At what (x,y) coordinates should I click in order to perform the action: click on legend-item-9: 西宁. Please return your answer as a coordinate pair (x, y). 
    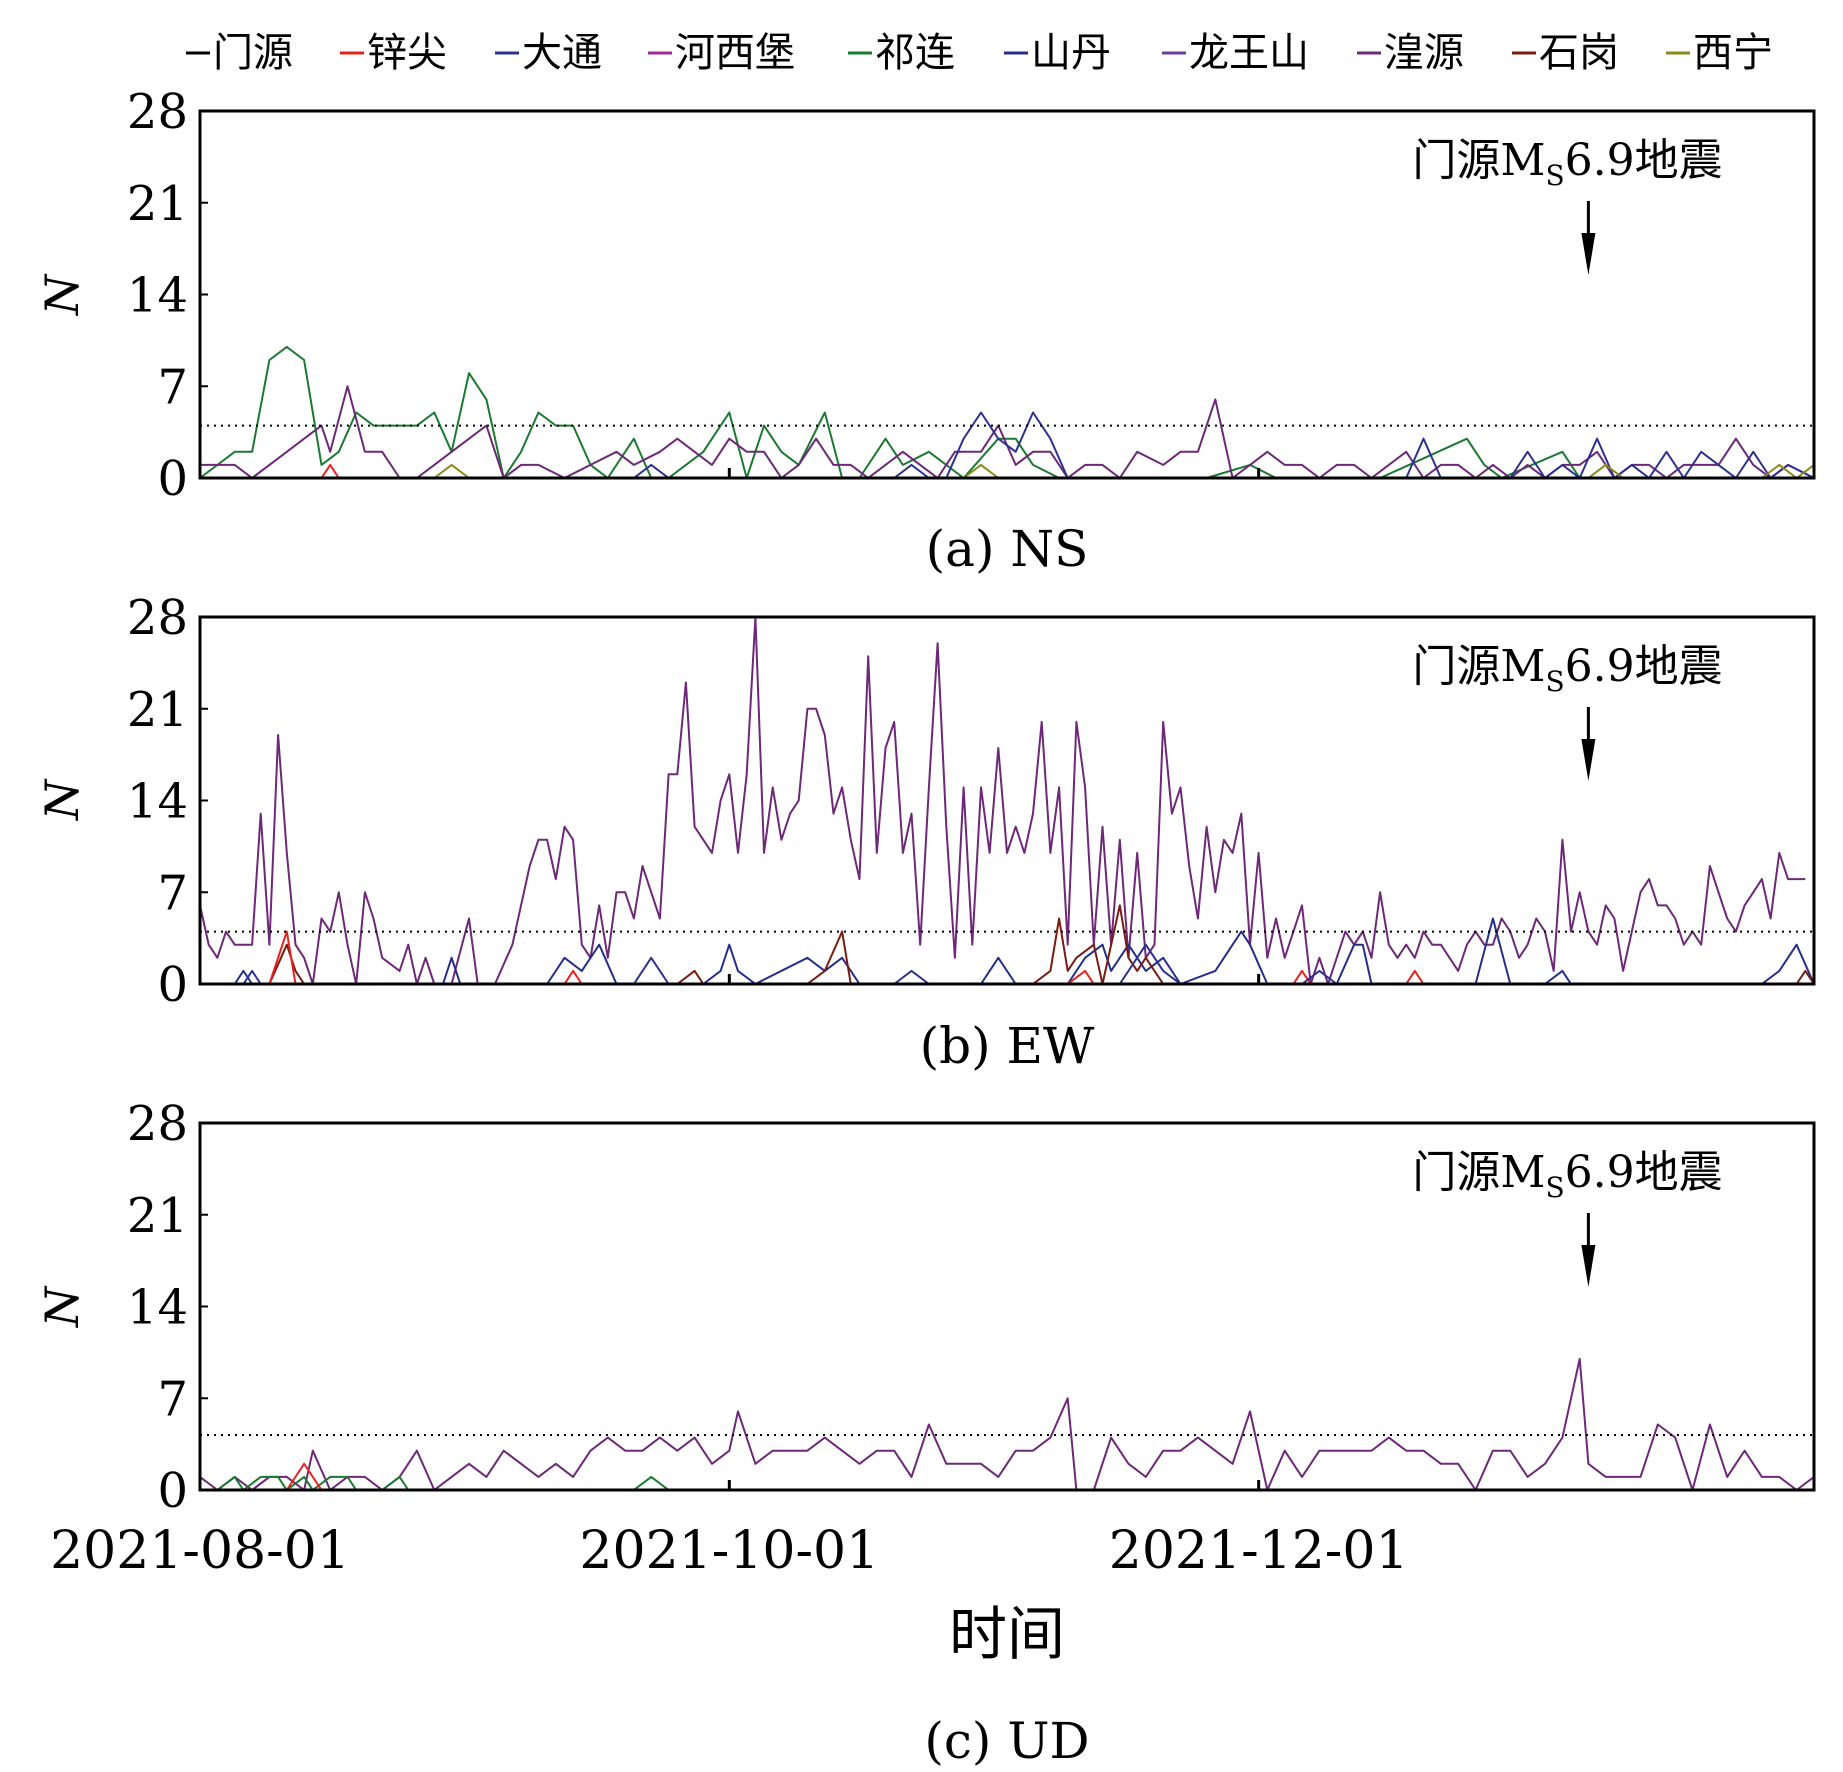
    Looking at the image, I should click on (1719, 53).